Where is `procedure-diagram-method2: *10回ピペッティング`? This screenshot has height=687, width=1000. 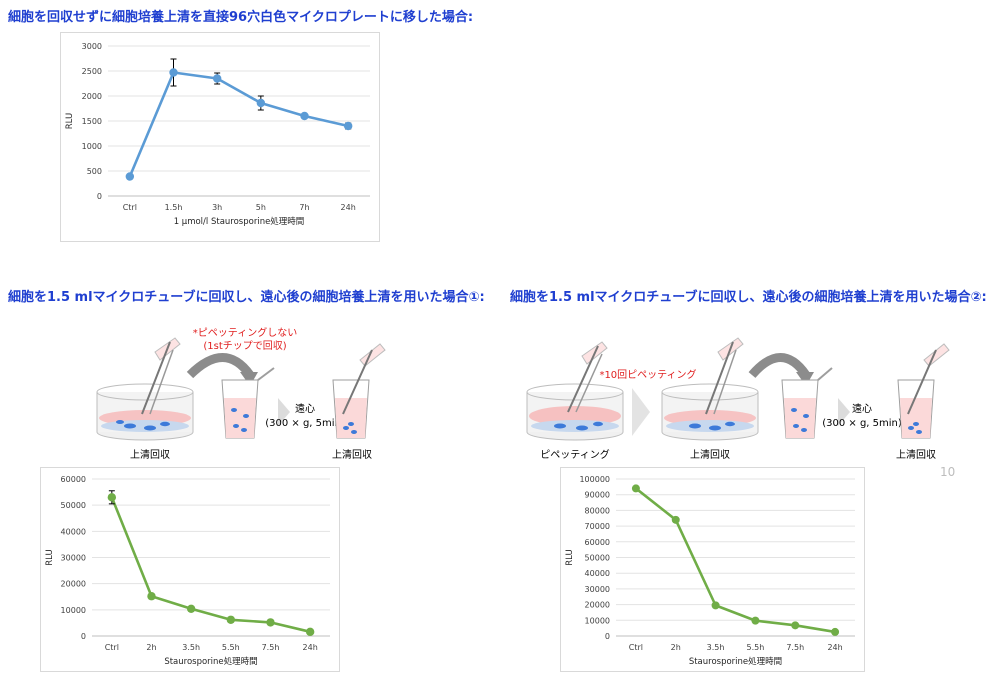 procedure-diagram-method2: *10回ピペッティング is located at coordinates (740, 394).